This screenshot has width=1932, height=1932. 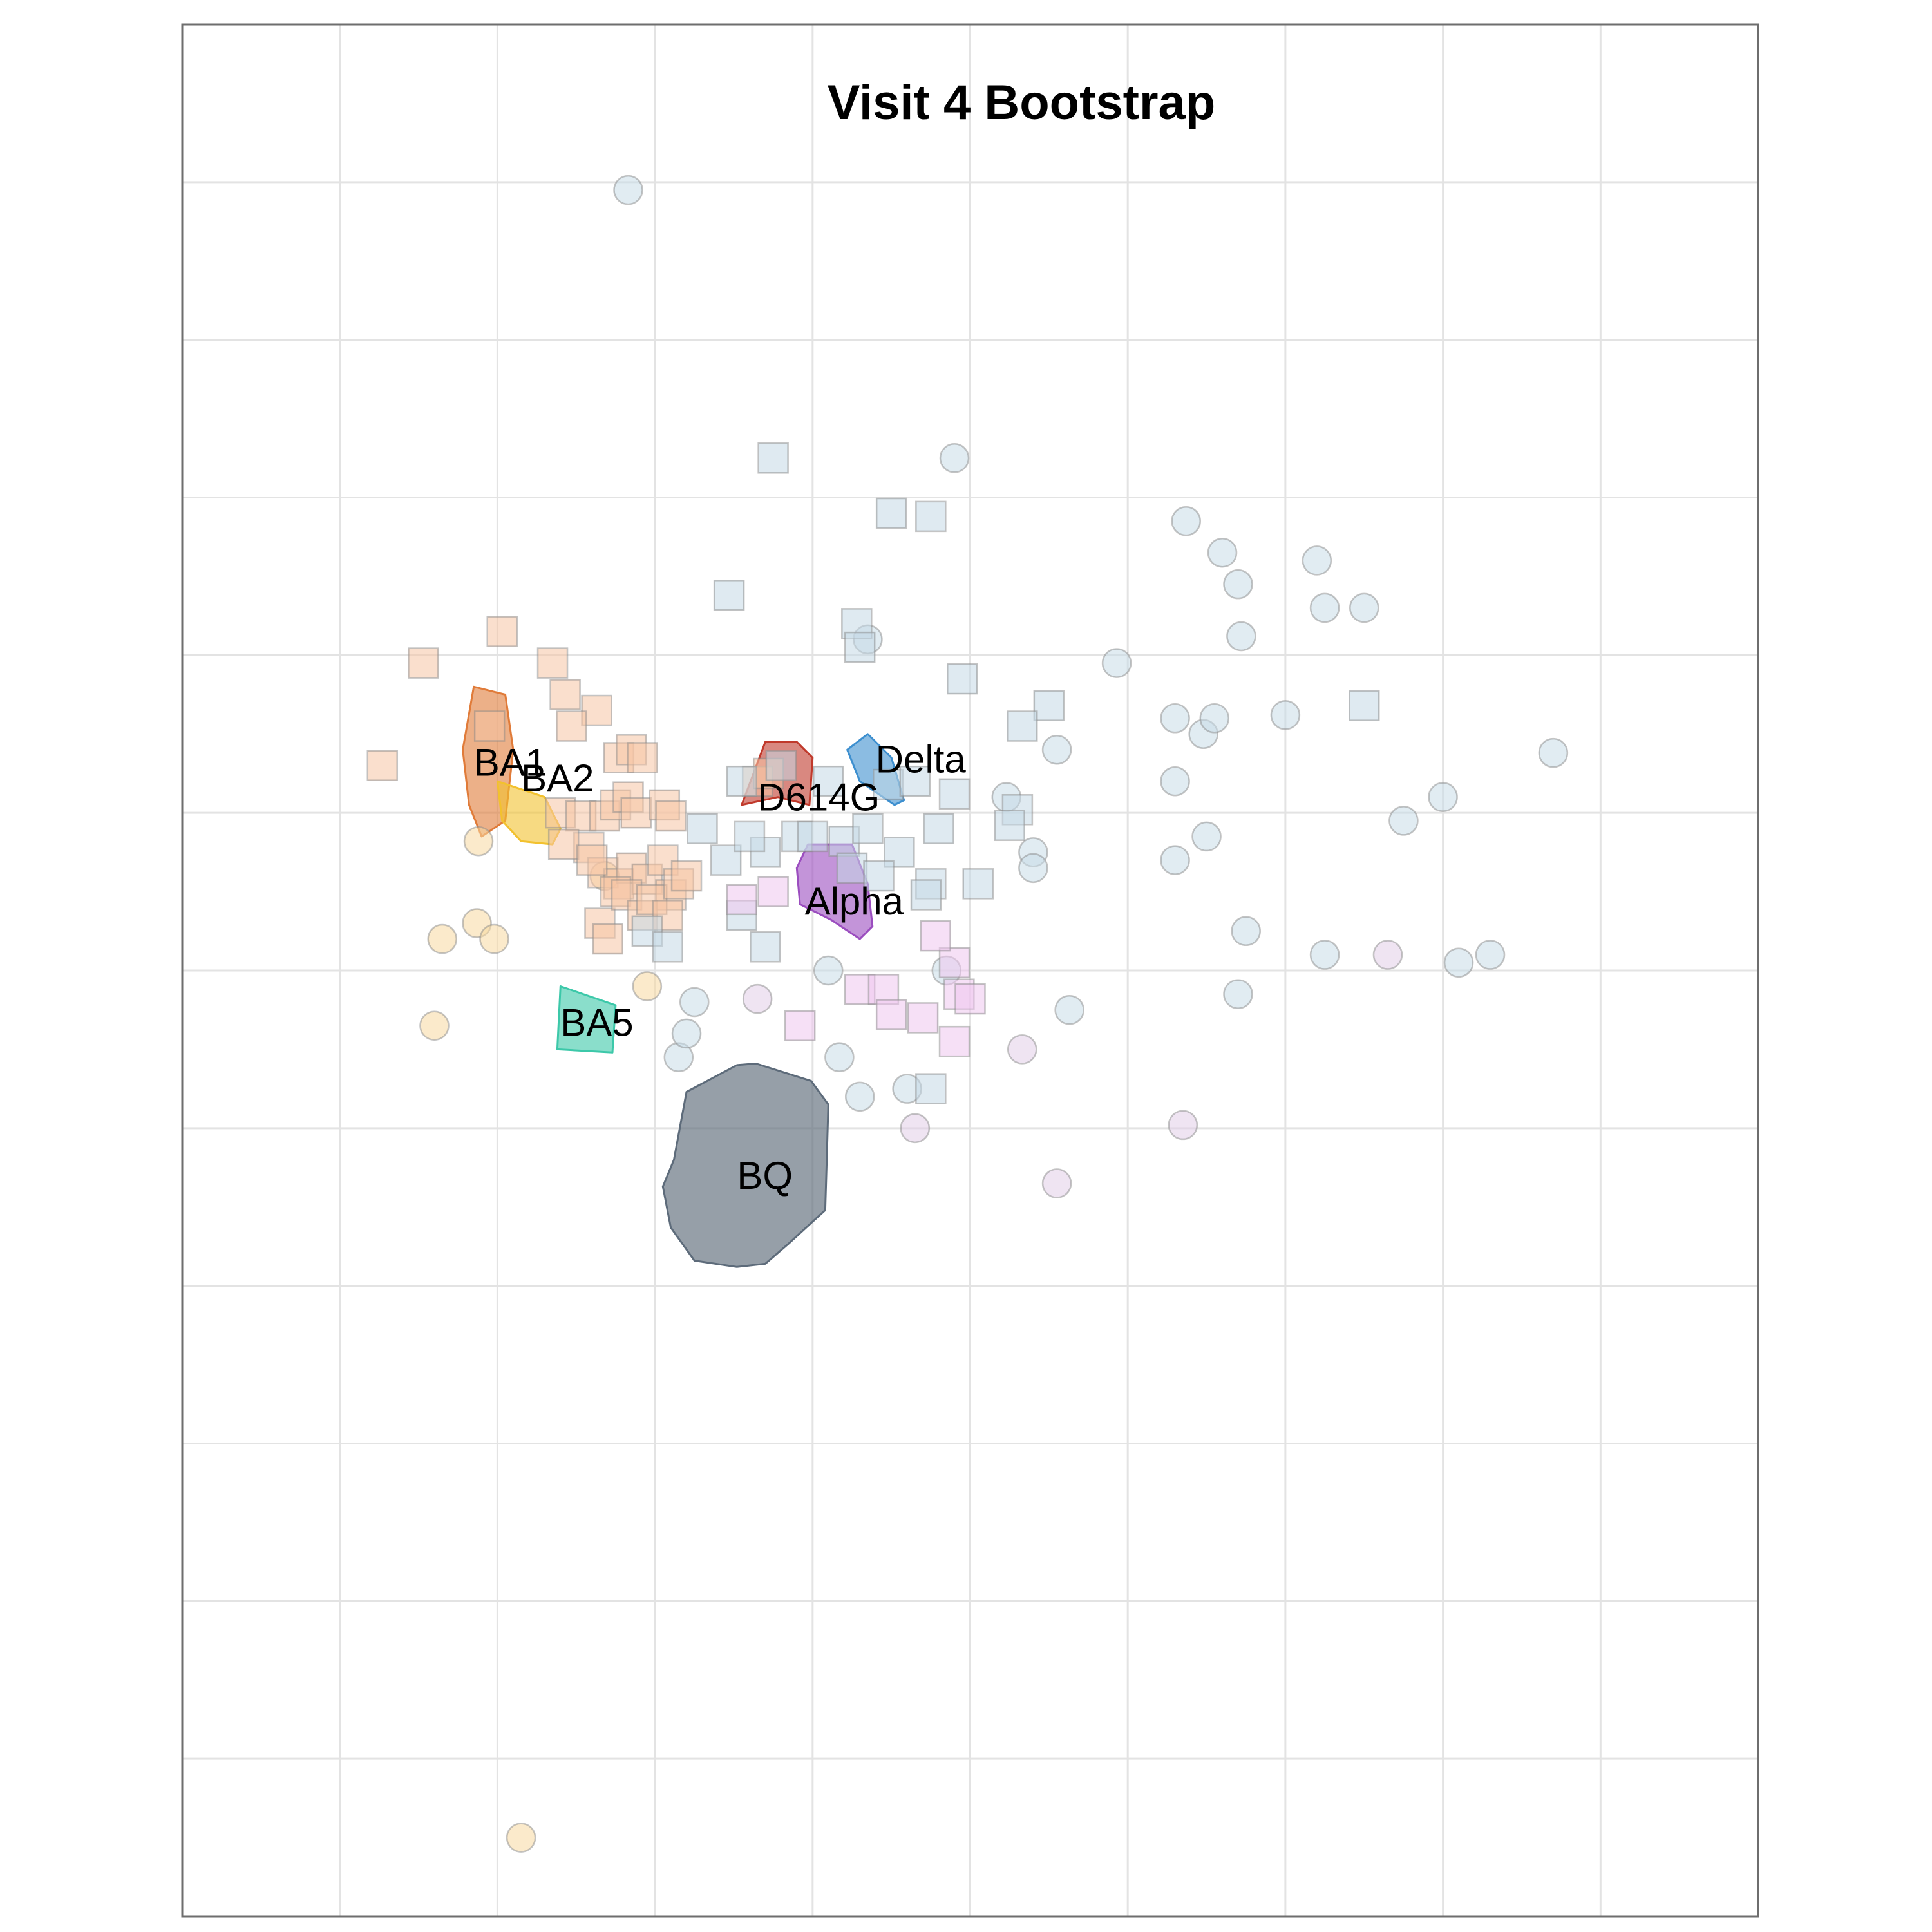 I want to click on chart-title: Visit 4 Bootstrap, so click(x=1022, y=103).